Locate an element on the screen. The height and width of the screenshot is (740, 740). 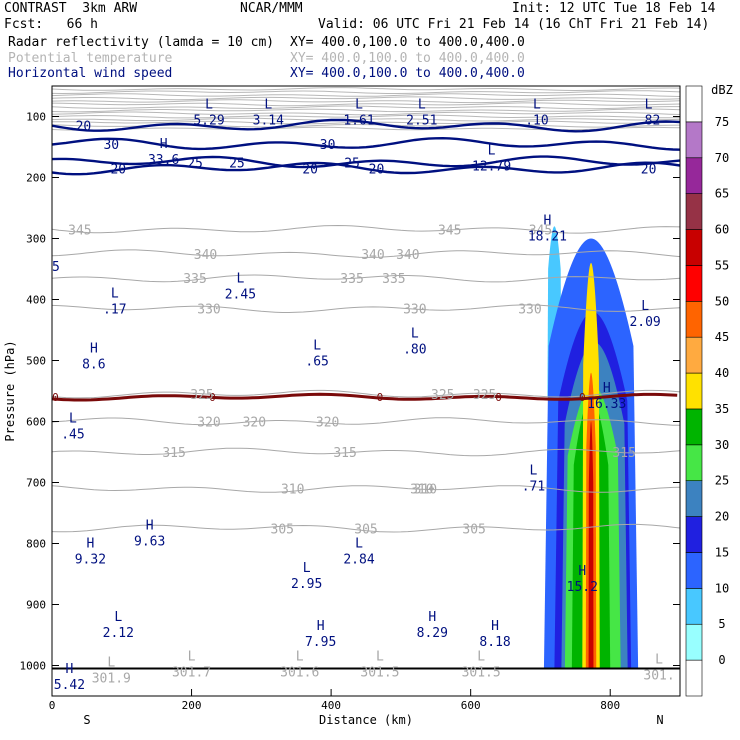
colorbar-tick-label: 15 is located at coordinates (722, 552).